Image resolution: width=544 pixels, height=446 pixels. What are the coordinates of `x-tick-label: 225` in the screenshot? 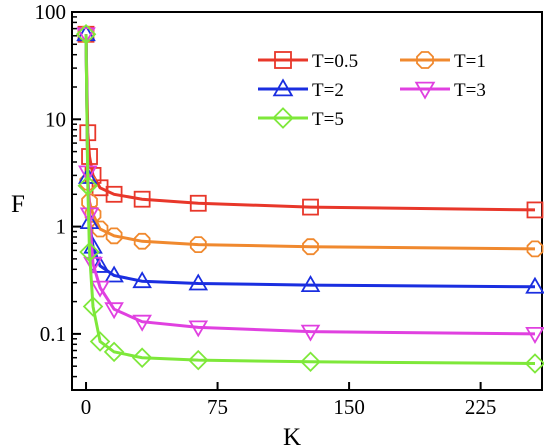 It's located at (481, 407).